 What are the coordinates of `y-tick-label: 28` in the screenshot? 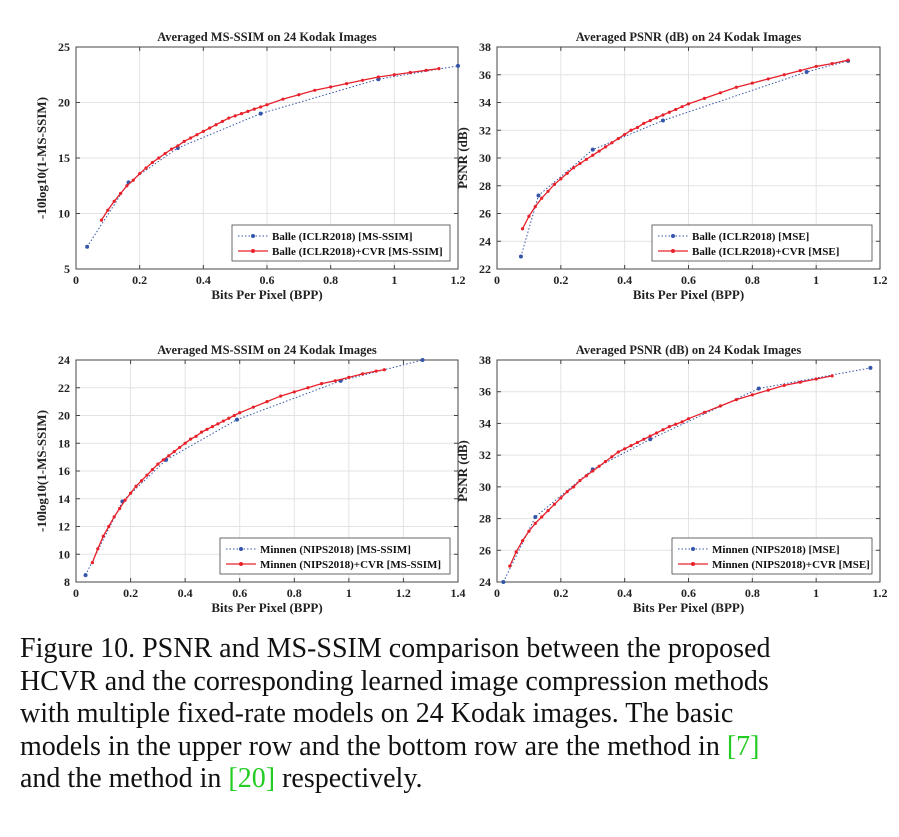 It's located at (485, 186).